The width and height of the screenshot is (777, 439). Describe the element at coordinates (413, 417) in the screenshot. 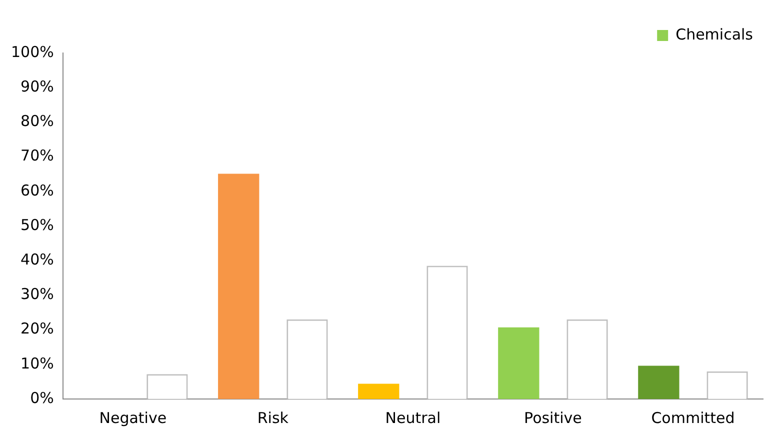

I see `x-tick-label: Neutral` at that location.